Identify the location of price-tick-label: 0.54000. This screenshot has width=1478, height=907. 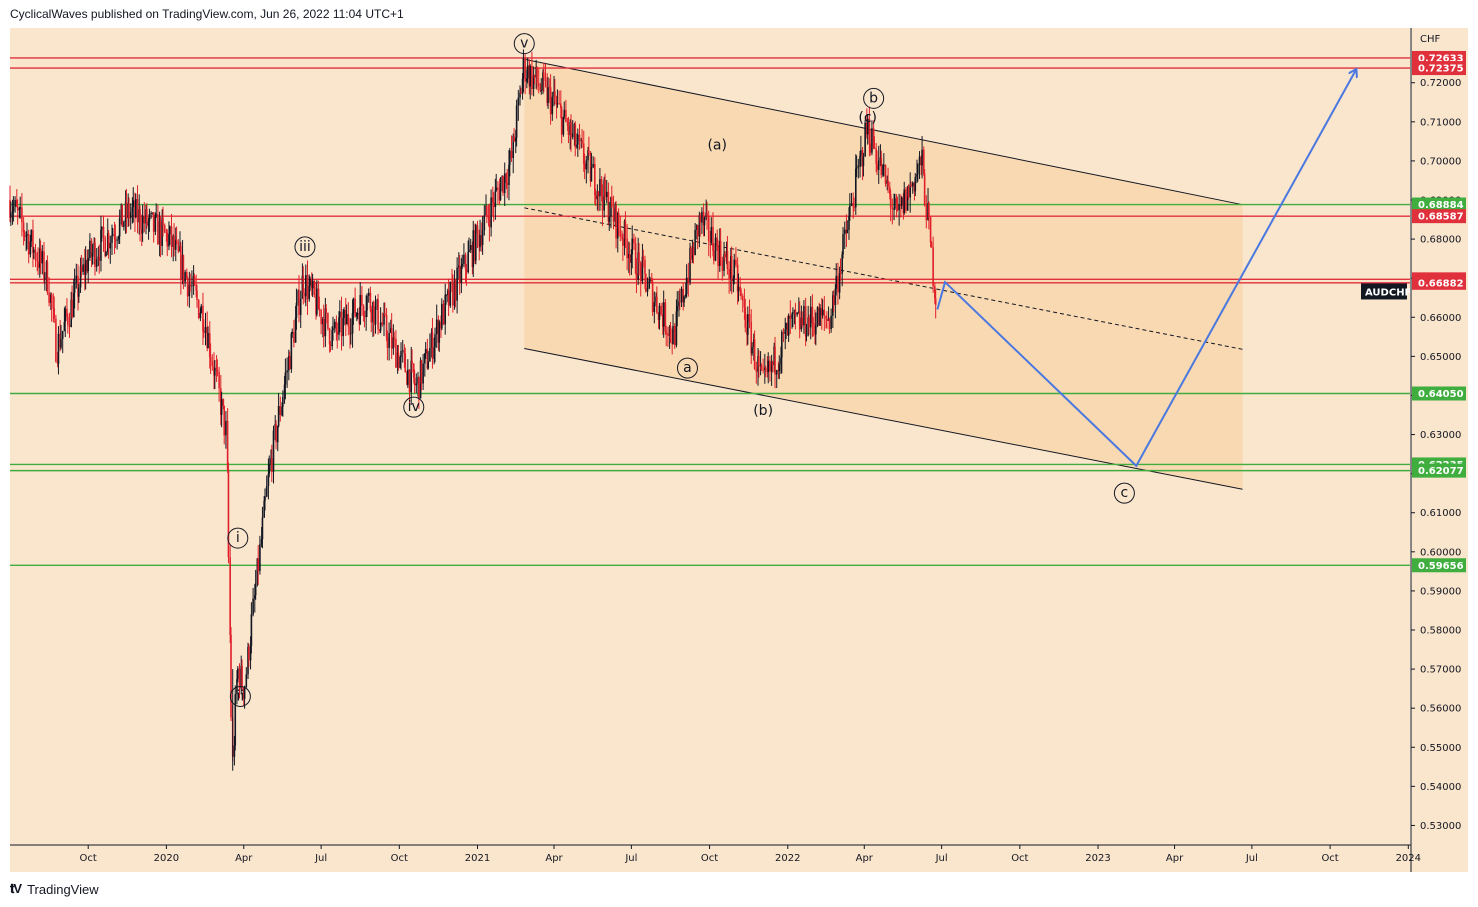
(1440, 787).